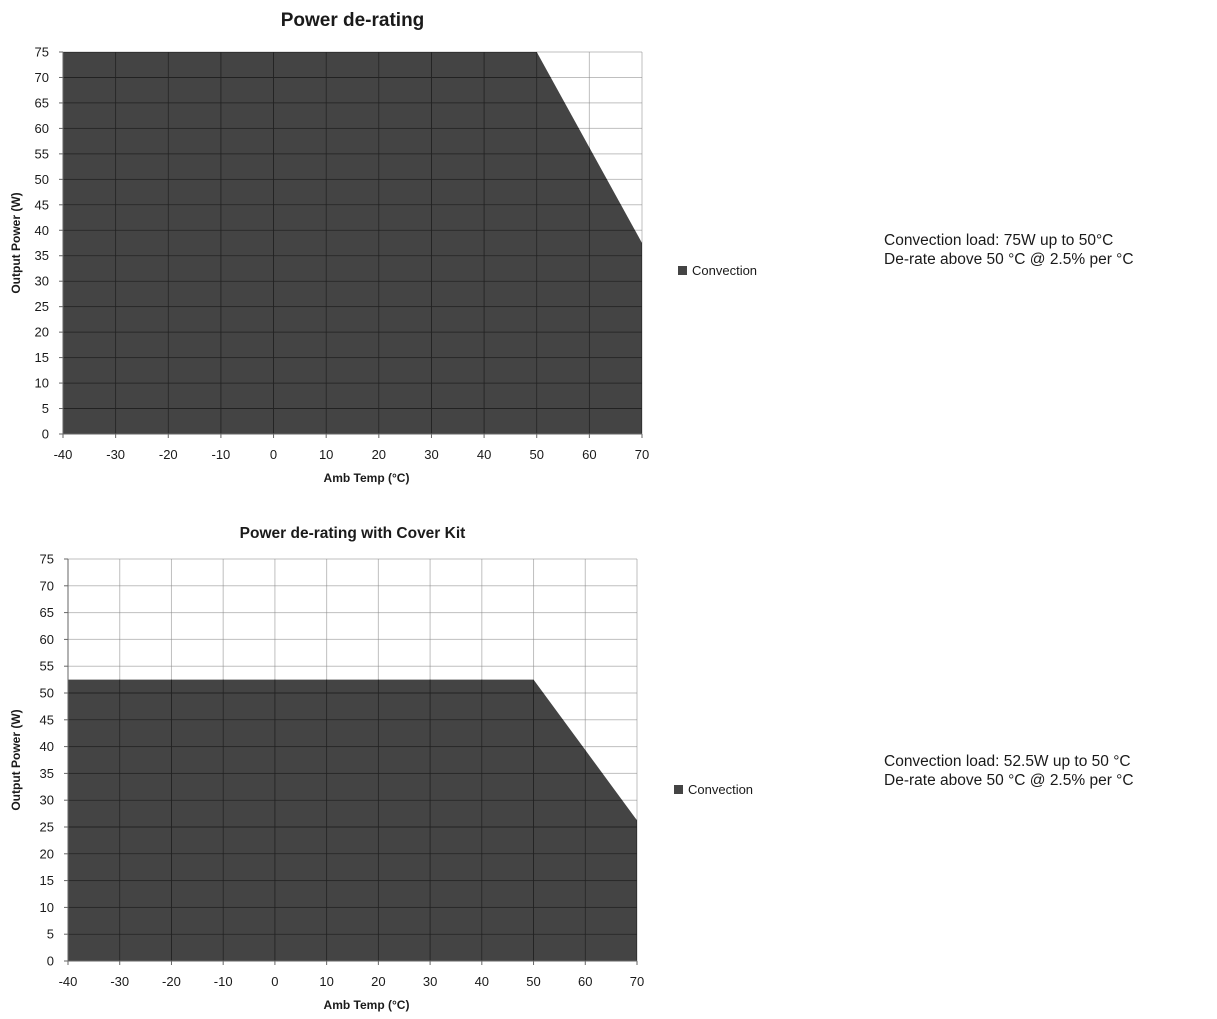 Image resolution: width=1217 pixels, height=1019 pixels. Describe the element at coordinates (1007, 761) in the screenshot. I see `note-load-line: Convection load: 52.5W up to 50 °C` at that location.